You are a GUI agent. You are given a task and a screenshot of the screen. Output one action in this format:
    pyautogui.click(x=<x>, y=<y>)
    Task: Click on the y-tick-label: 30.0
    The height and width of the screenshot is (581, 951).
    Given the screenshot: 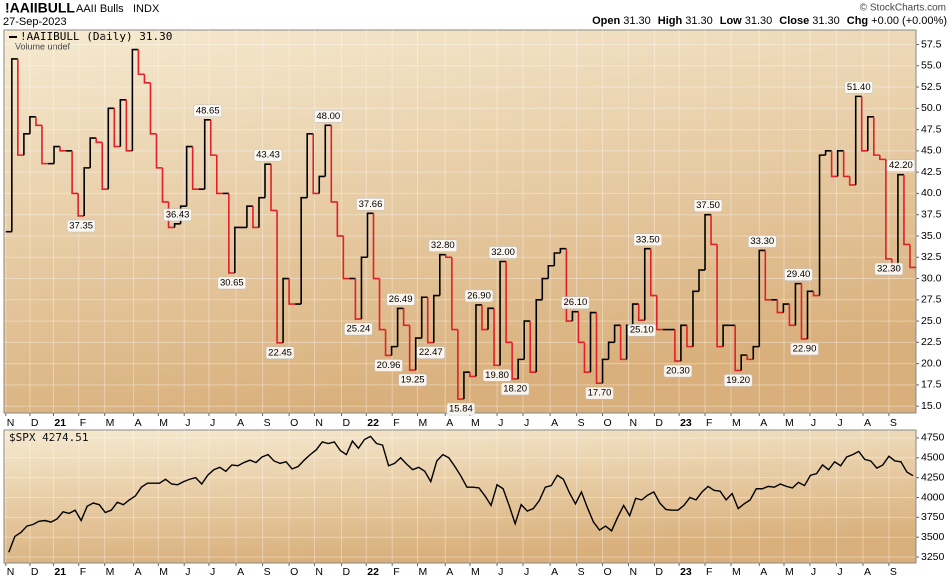 What is the action you would take?
    pyautogui.click(x=931, y=278)
    